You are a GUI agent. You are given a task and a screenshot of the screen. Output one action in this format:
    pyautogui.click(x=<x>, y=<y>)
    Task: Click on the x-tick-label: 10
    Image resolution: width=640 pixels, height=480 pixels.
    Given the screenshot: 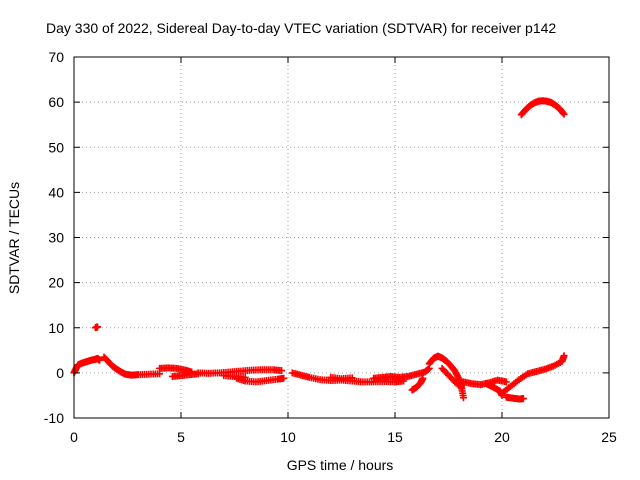 What is the action you would take?
    pyautogui.click(x=288, y=437)
    